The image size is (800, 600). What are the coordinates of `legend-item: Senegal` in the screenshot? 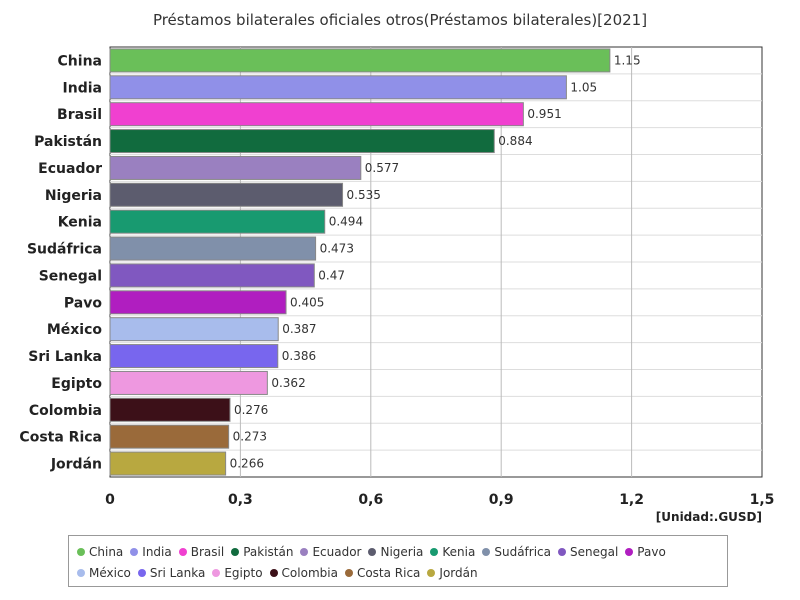 It's located at (588, 551).